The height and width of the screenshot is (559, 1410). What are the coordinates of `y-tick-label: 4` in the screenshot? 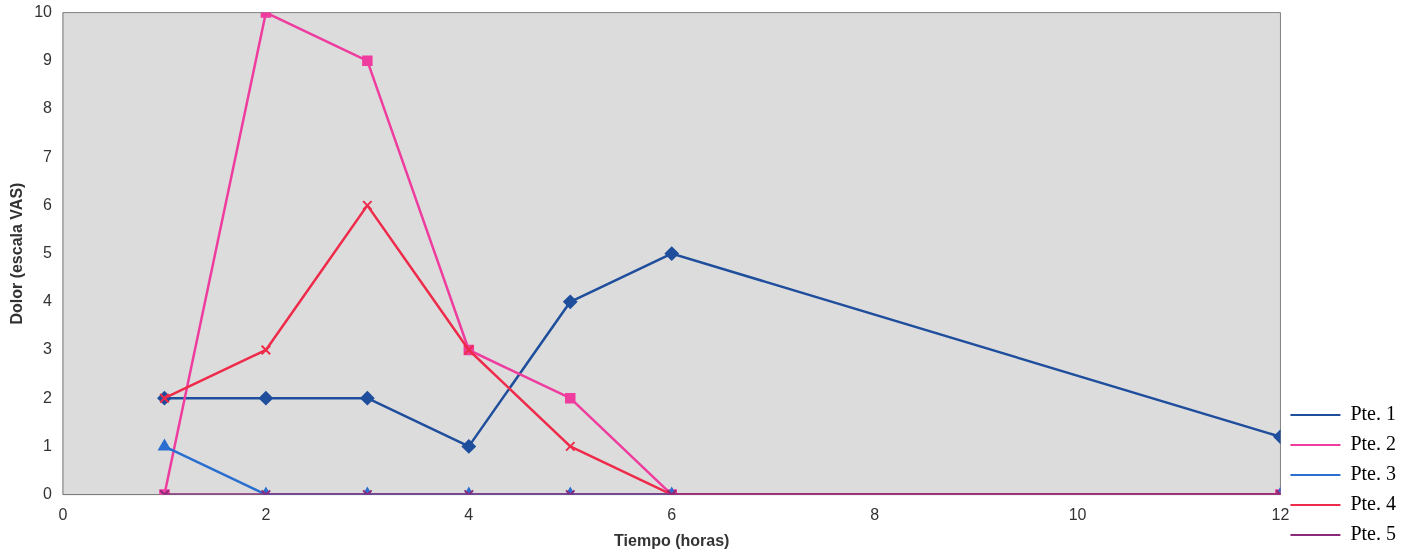 It's located at (48, 301).